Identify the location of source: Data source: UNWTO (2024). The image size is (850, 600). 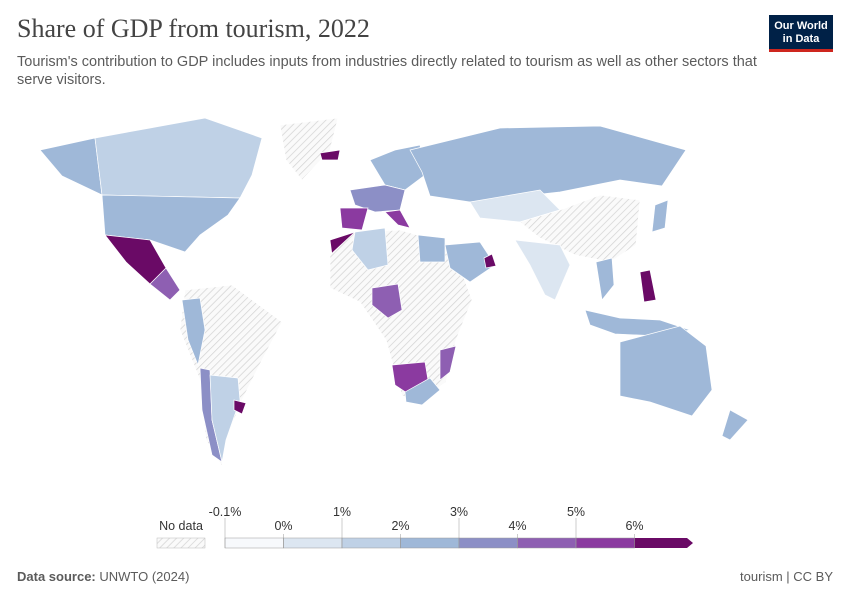
(103, 576).